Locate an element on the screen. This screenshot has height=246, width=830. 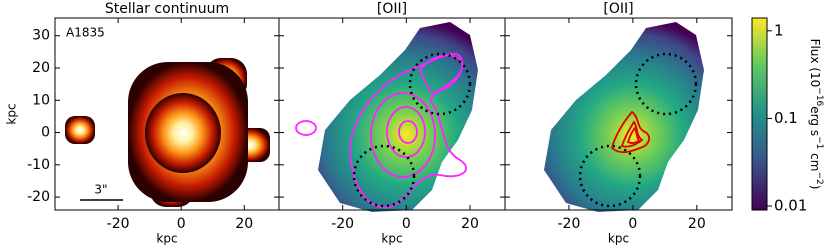
y-tick-label: 10 is located at coordinates (41, 100).